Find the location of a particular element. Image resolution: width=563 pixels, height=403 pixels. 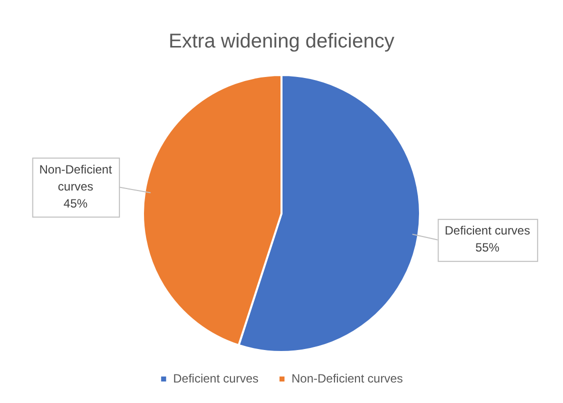

data-label: 45% is located at coordinates (76, 203).